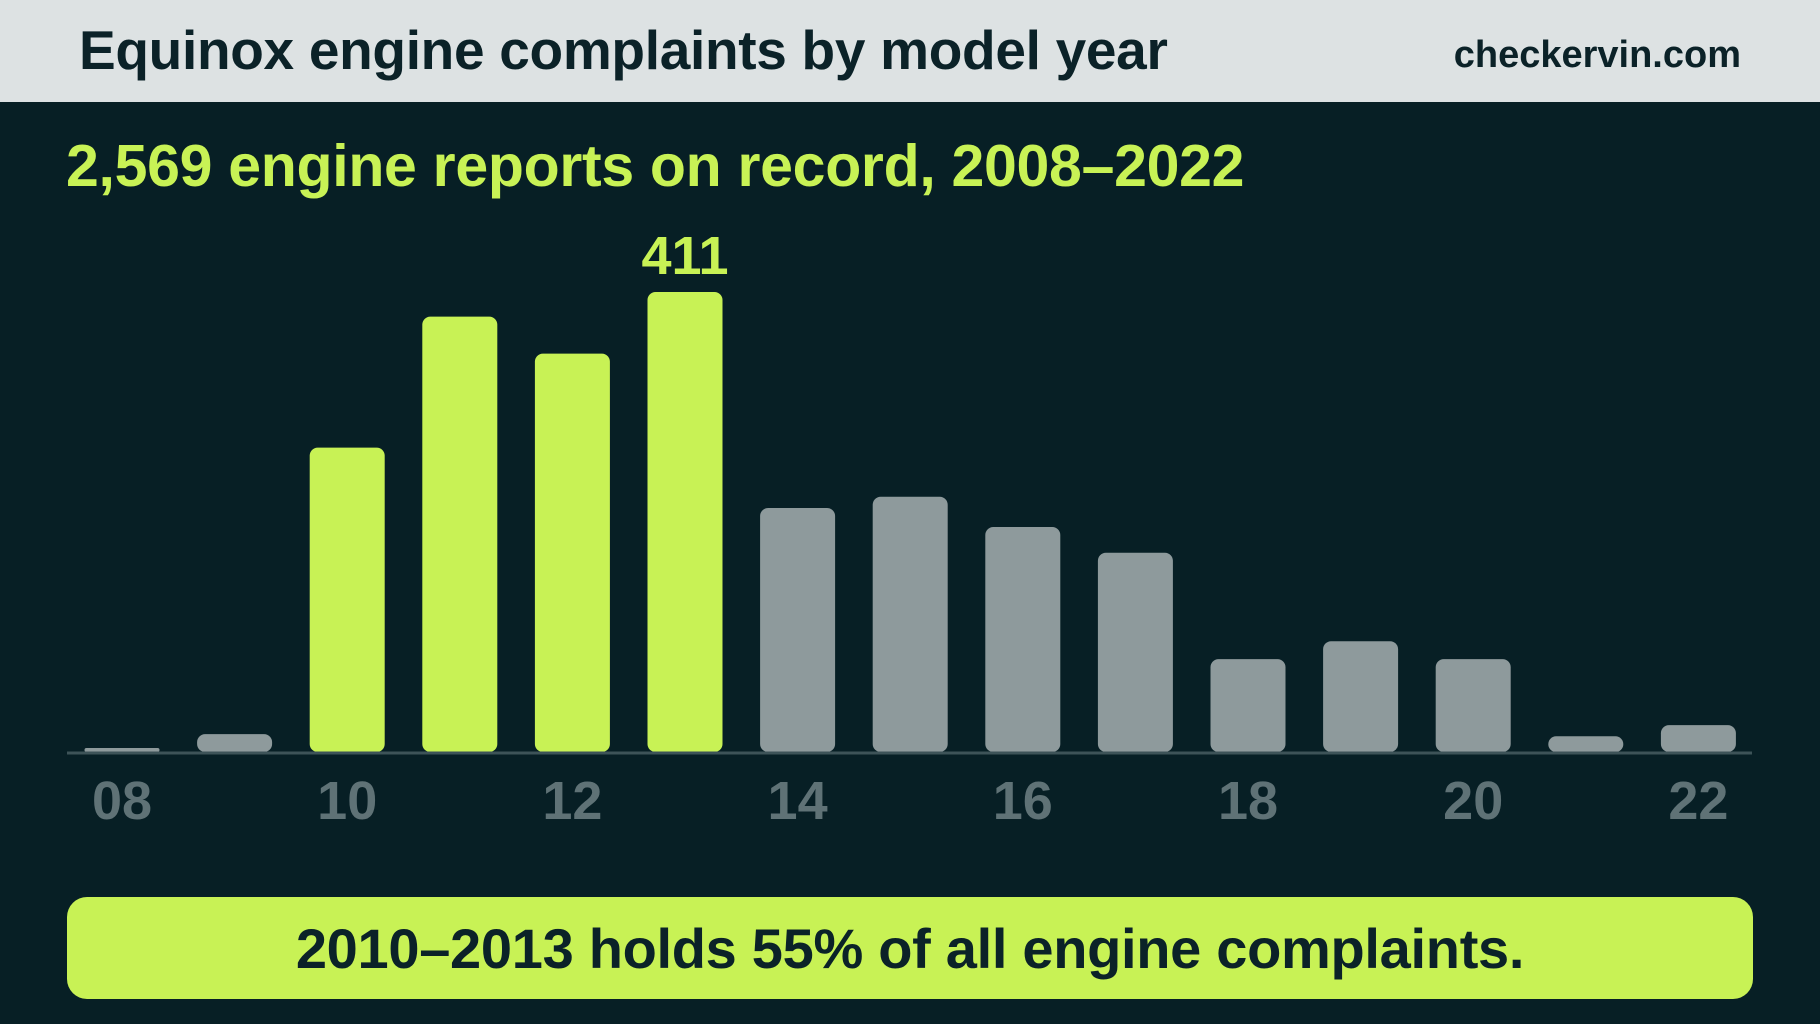  I want to click on x-tick-label: 10, so click(347, 801).